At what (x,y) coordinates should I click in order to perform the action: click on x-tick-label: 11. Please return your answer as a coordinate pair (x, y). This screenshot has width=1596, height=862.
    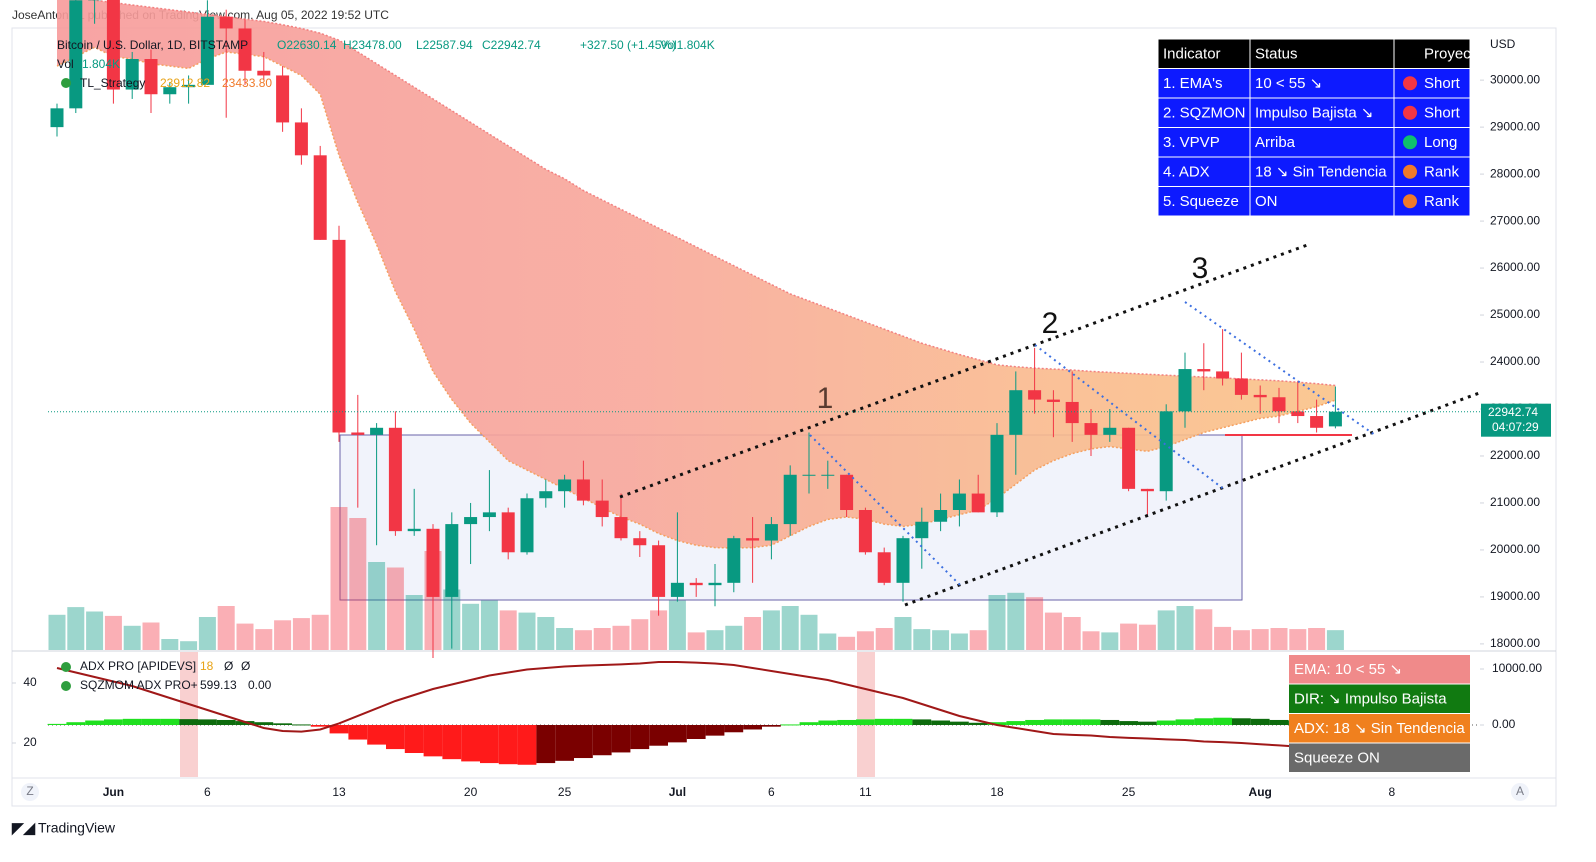
    Looking at the image, I should click on (865, 792).